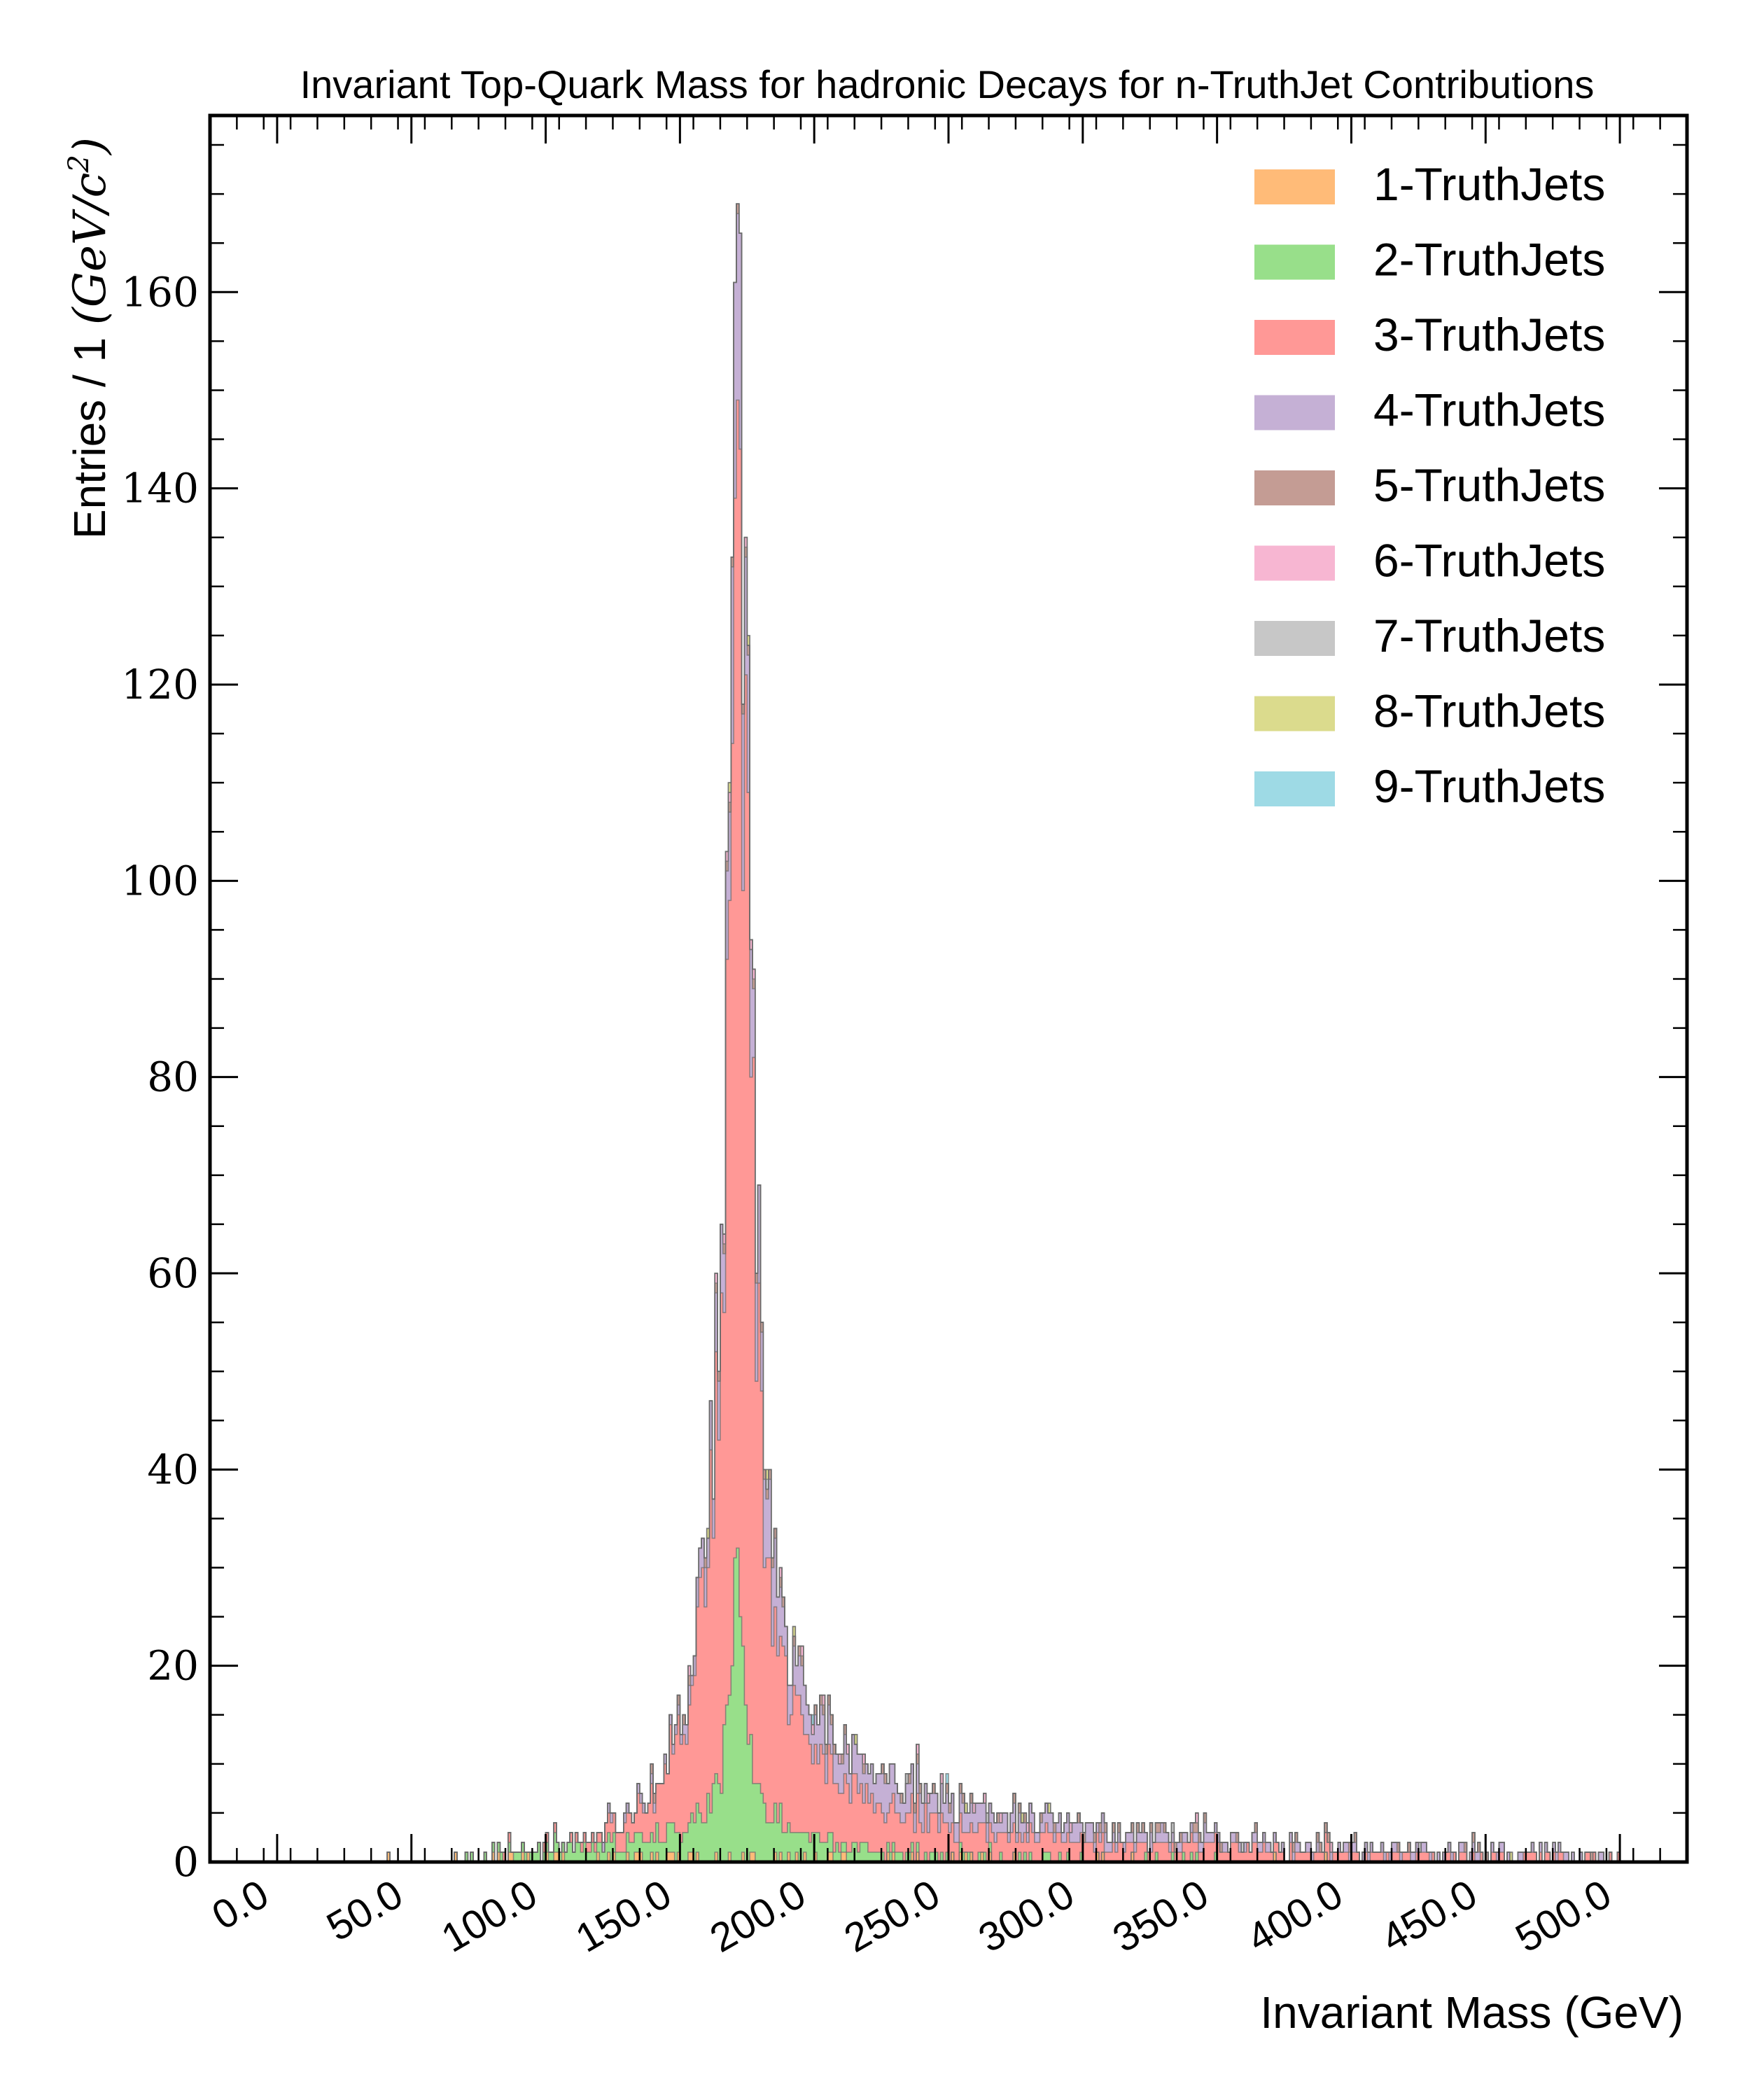  I want to click on y-tick-label: 120, so click(160, 684).